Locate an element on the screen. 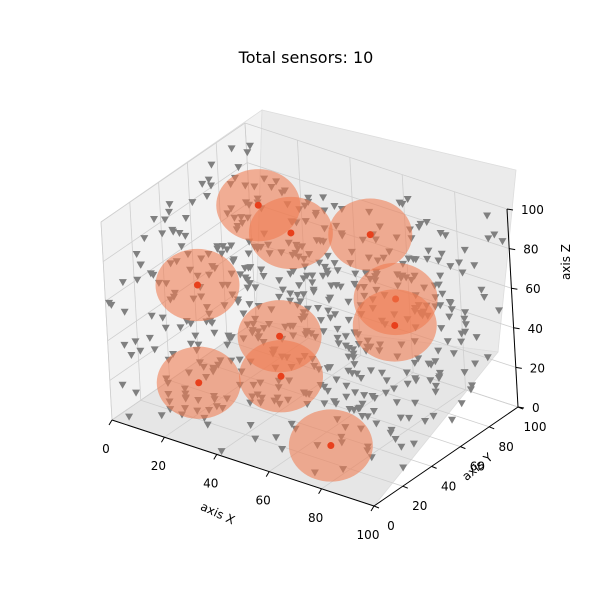  grid-left-z is located at coordinates (173, 172).